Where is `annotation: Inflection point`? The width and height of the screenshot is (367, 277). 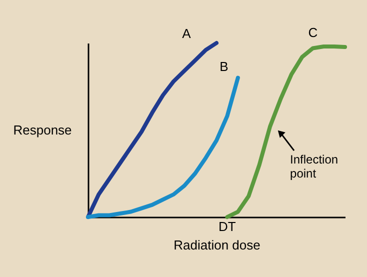 annotation: Inflection point is located at coordinates (314, 166).